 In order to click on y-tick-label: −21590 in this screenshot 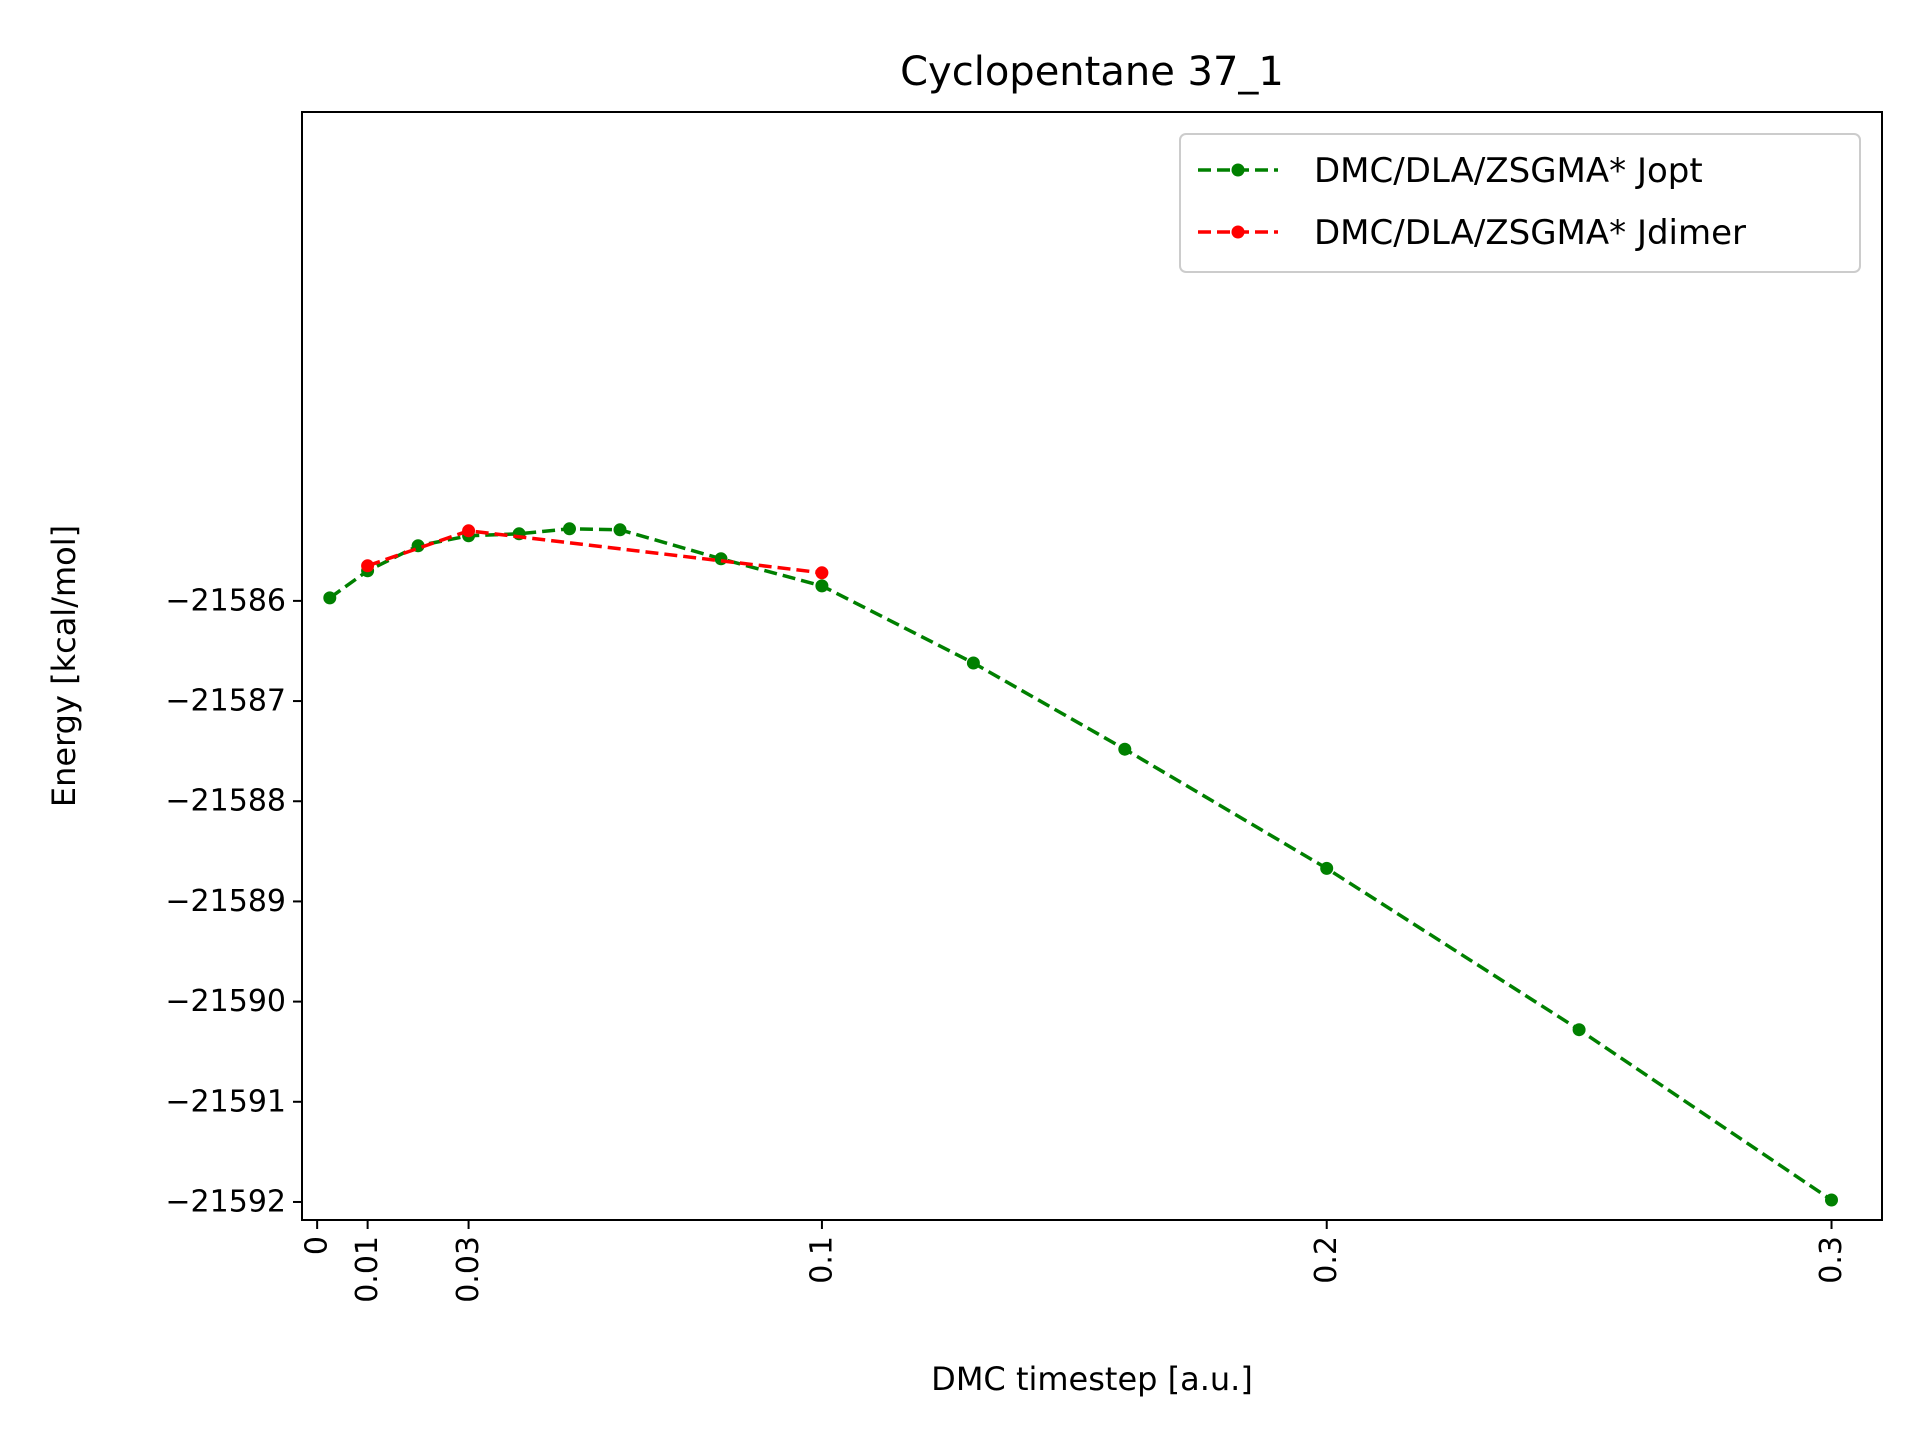, I will do `click(225, 1001)`.